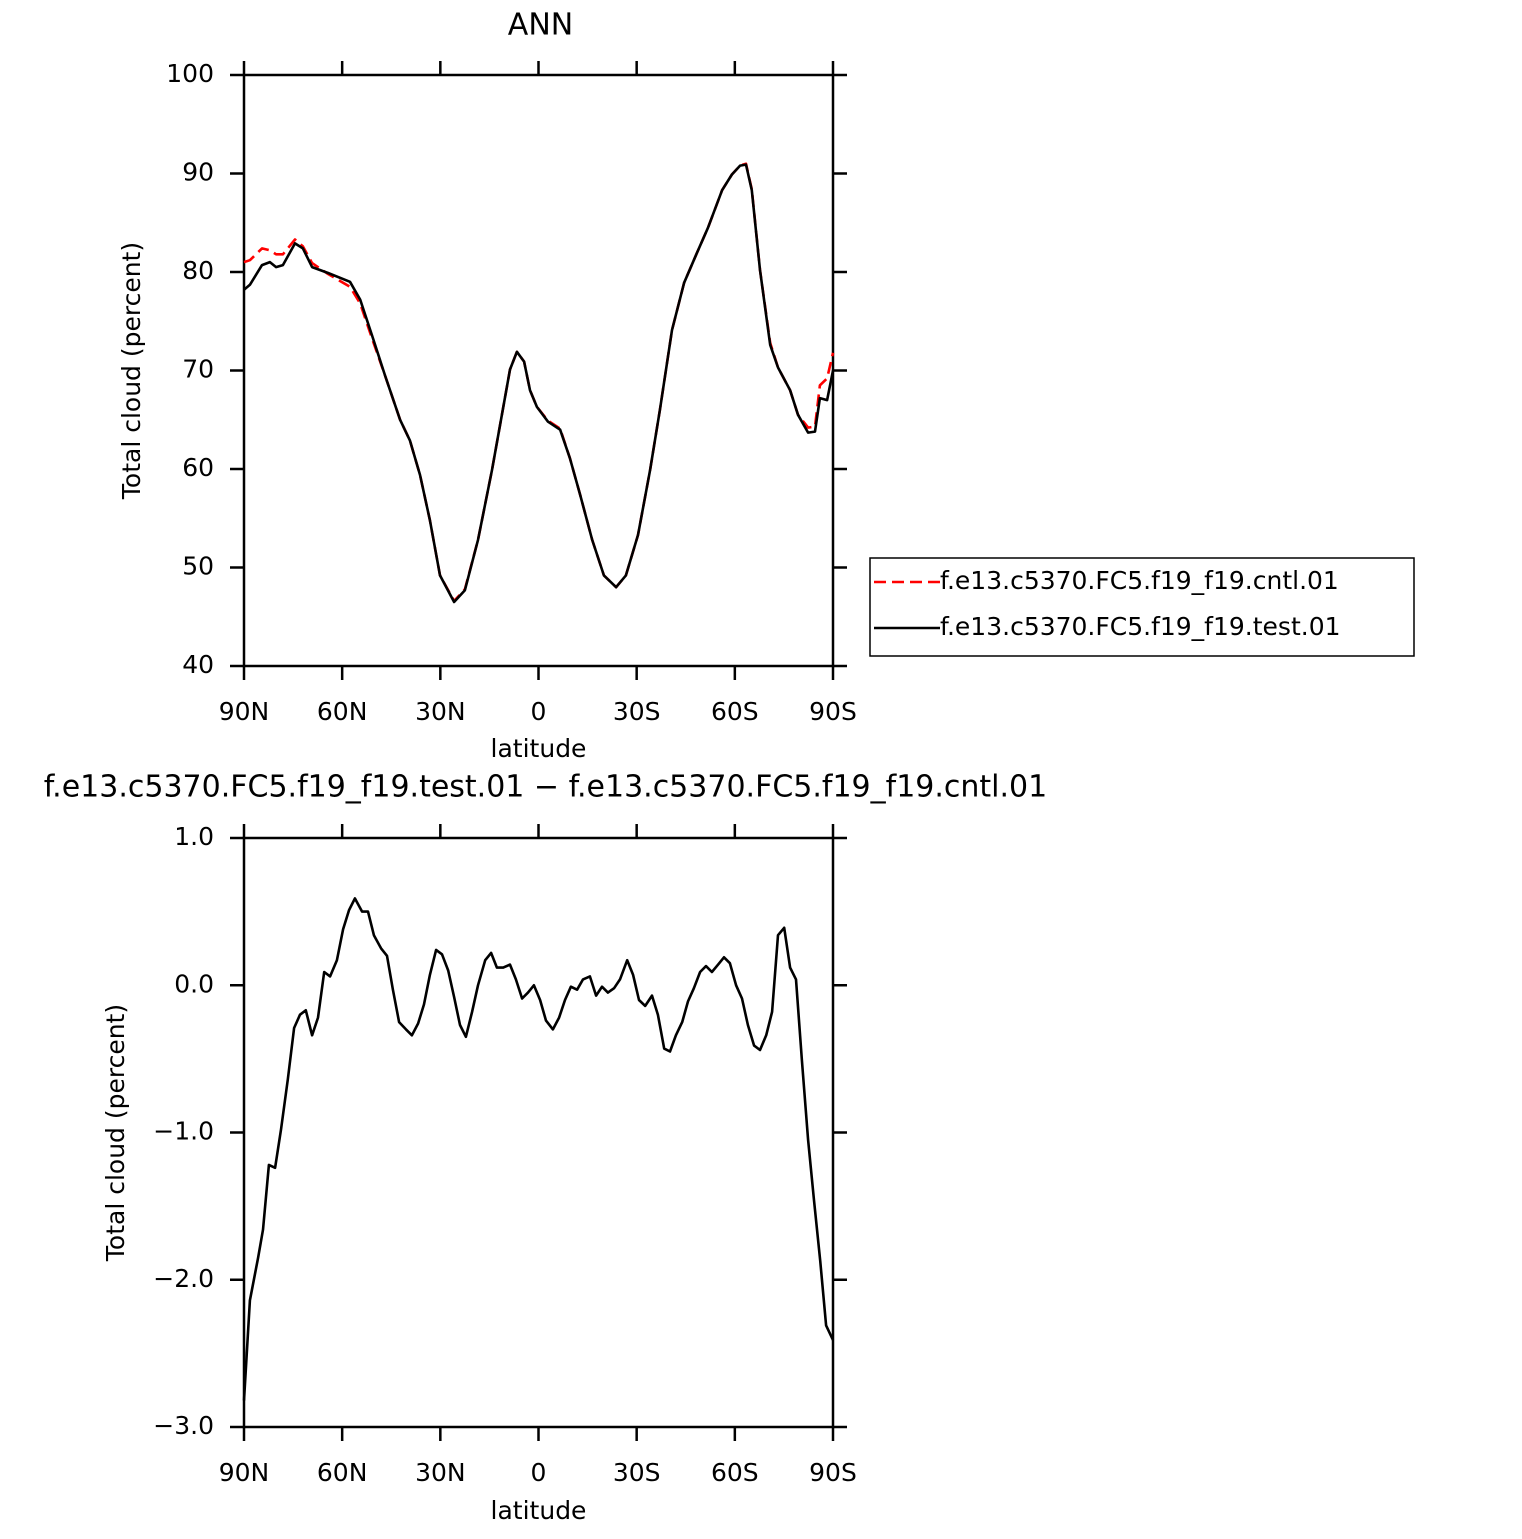 This screenshot has width=1522, height=1539. What do you see at coordinates (1140, 626) in the screenshot?
I see `legend-label: f.e13.c5370.FC5.f19_f19.test.01` at bounding box center [1140, 626].